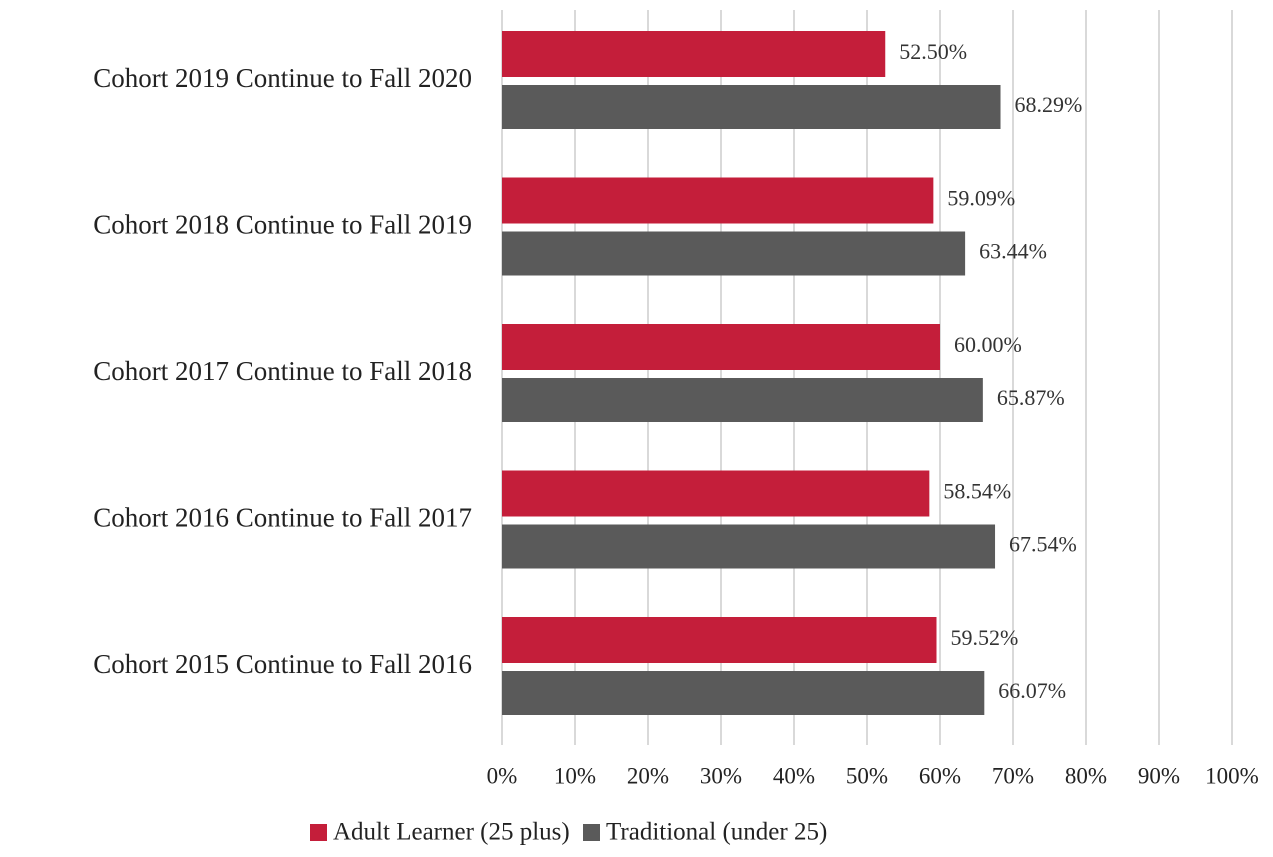  I want to click on value-label: 59.09%, so click(981, 198).